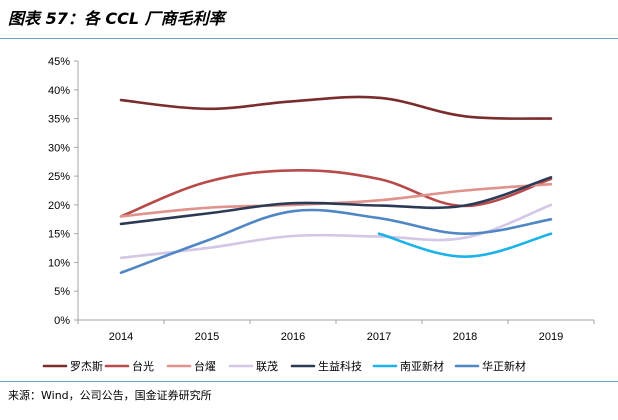  What do you see at coordinates (336, 331) in the screenshot?
I see `x-axis-ticks: 2014 2015 2016 2017 2018 2019` at bounding box center [336, 331].